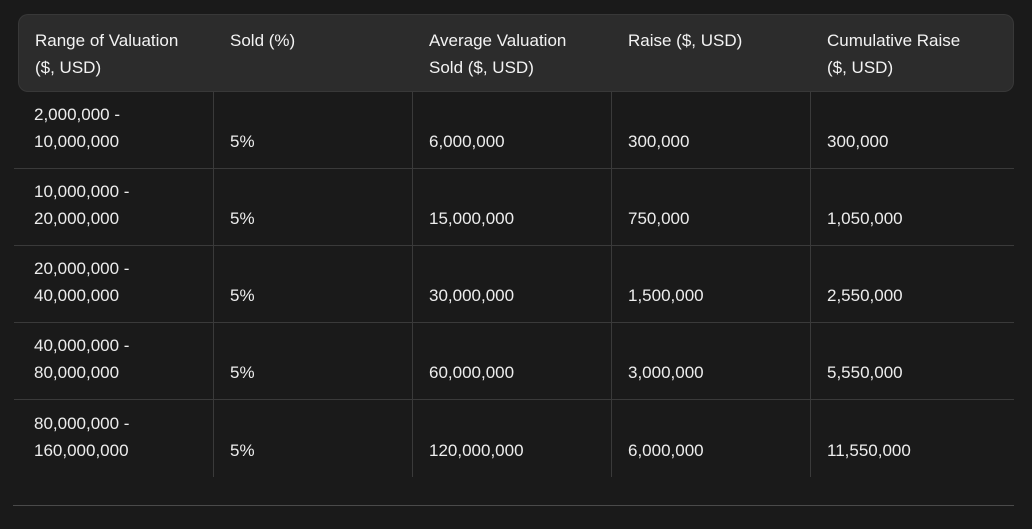 This screenshot has width=1032, height=529. Describe the element at coordinates (710, 284) in the screenshot. I see `cell-raise: 1,500,000` at that location.